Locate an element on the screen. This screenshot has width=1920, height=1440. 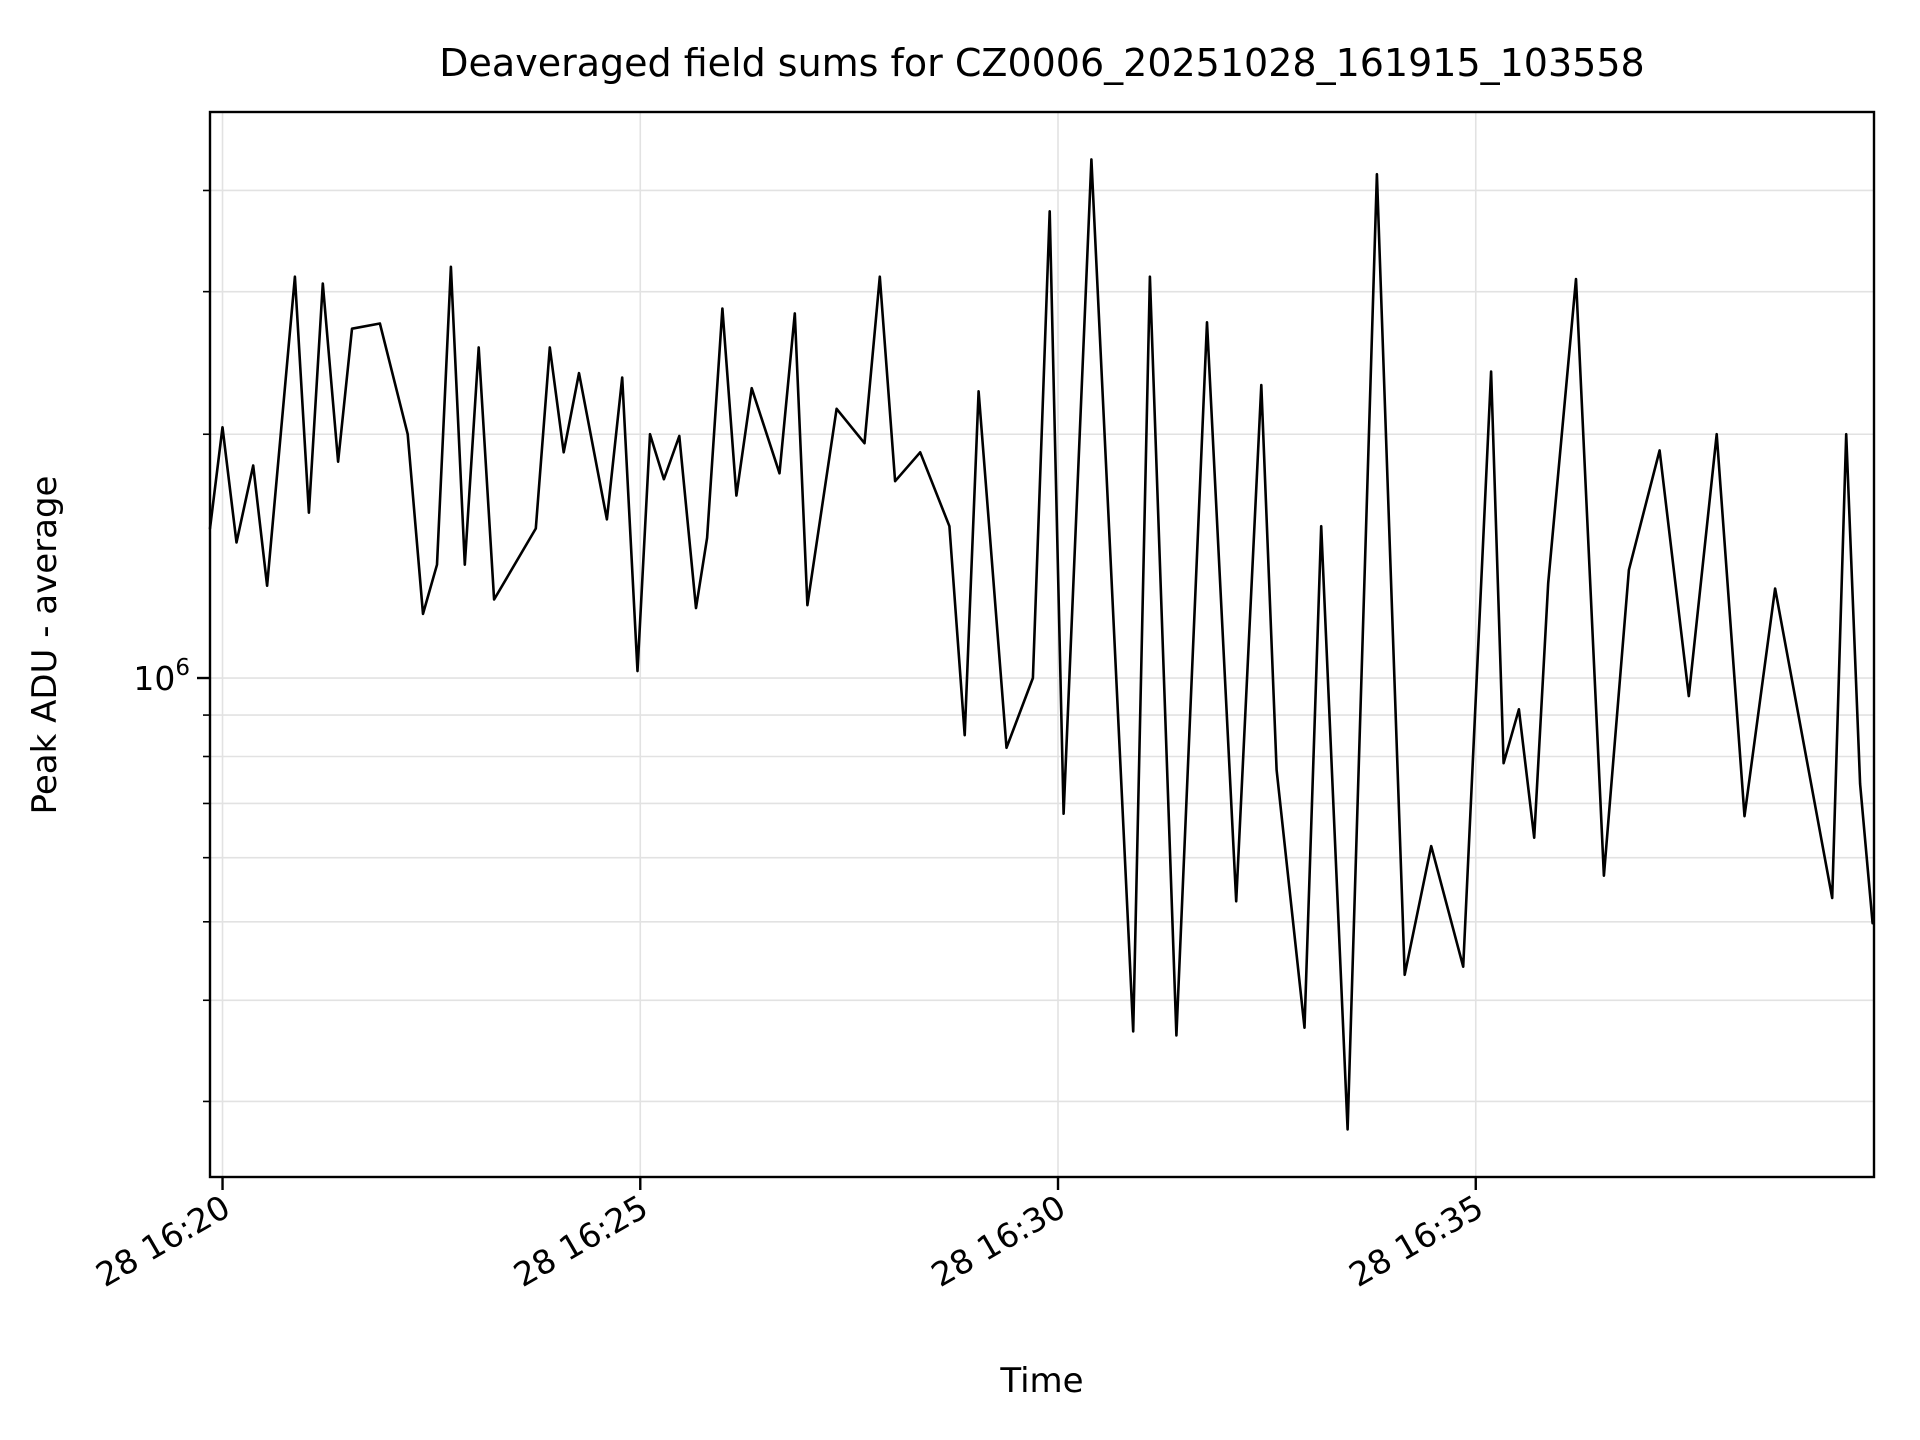
x-tick-label: 28 16:25 is located at coordinates (580, 1241).